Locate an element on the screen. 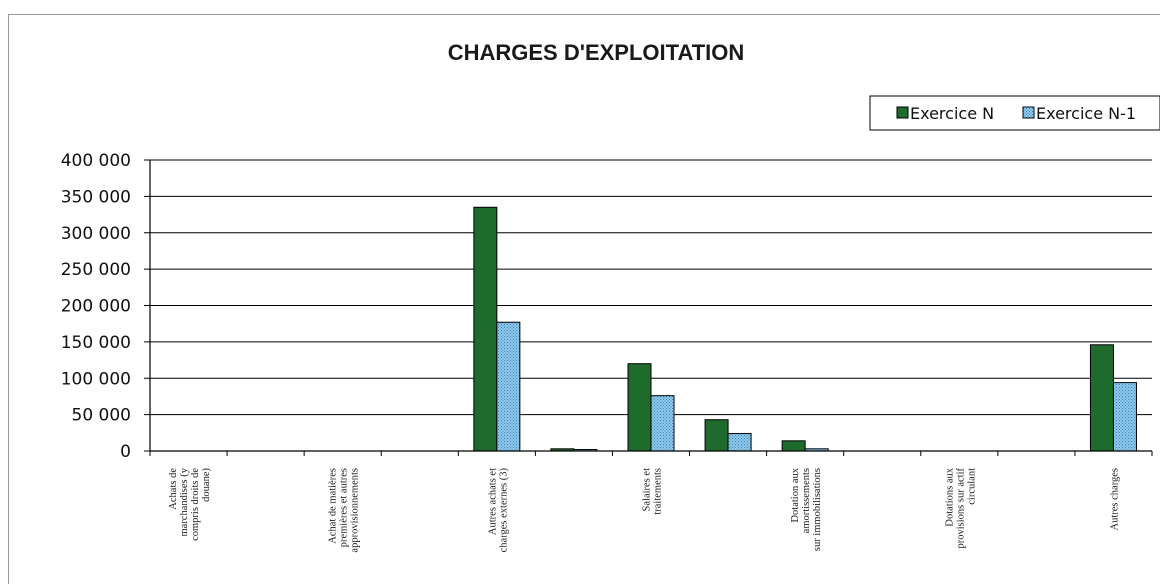 The height and width of the screenshot is (584, 1160). x-tick-label-line: Autres charges is located at coordinates (1114, 499).